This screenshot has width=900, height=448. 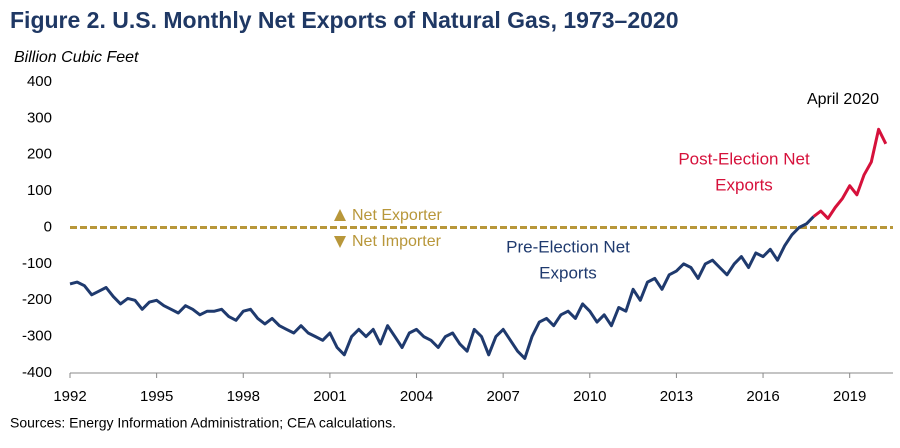 I want to click on x-tick-label: 1998, so click(x=243, y=396).